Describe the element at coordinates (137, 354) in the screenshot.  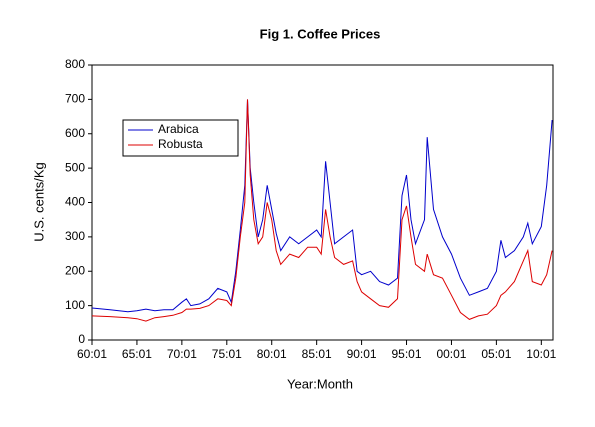
I see `x-tick-label: 65:01` at that location.